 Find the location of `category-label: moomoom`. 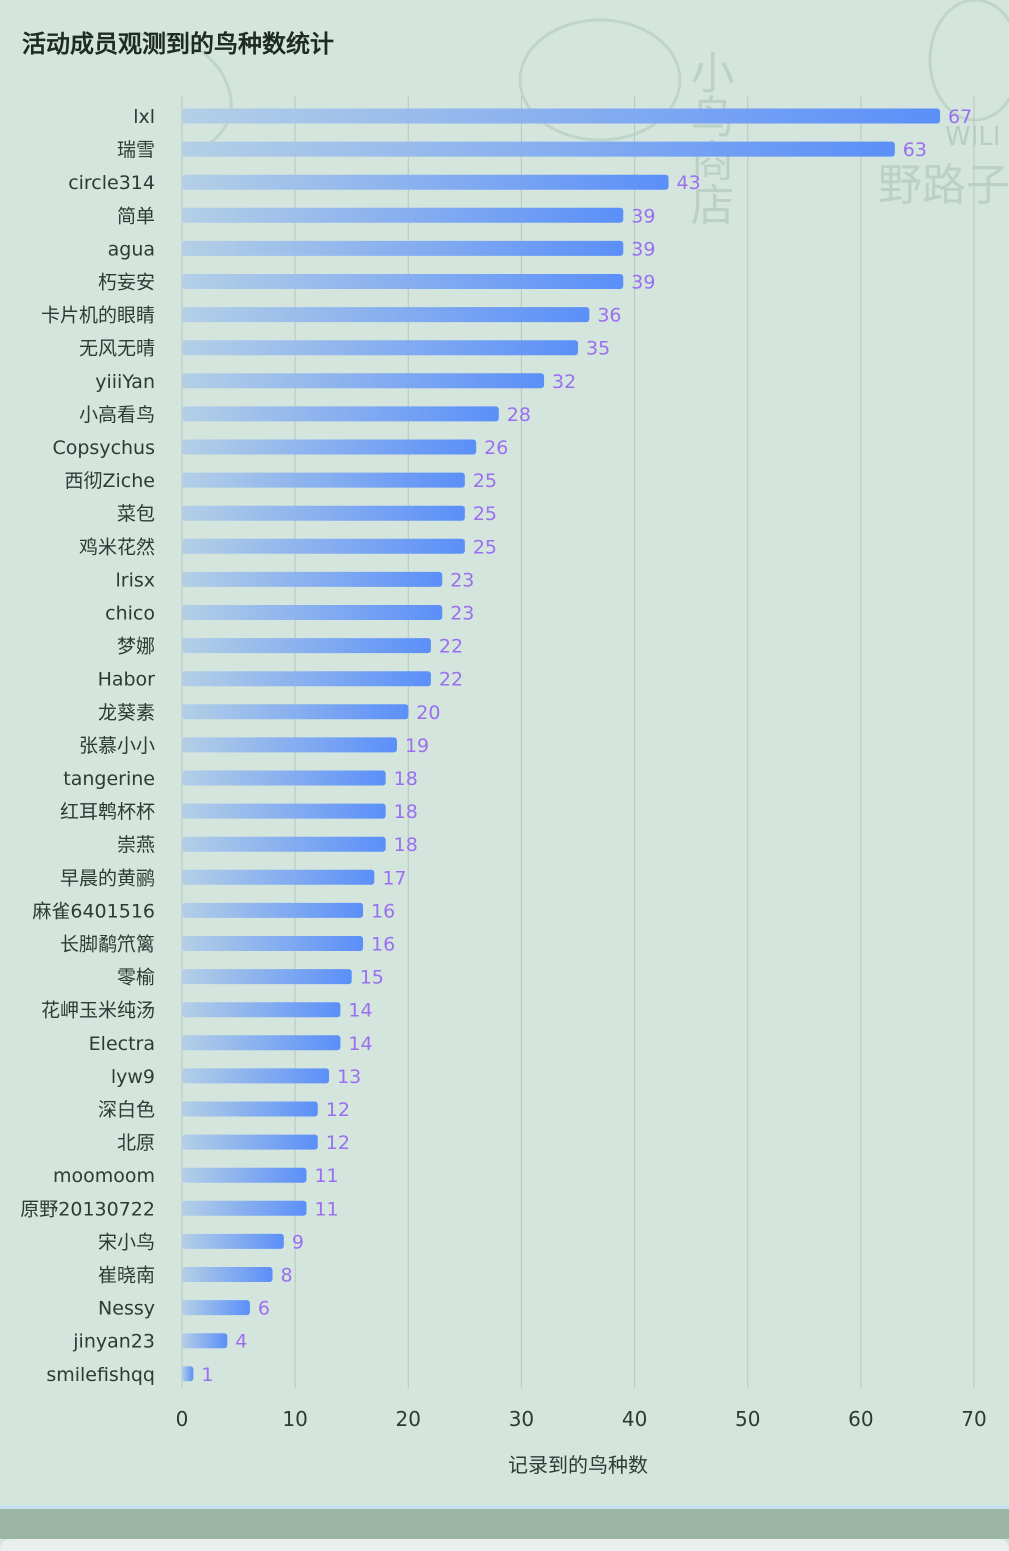

category-label: moomoom is located at coordinates (104, 1176).